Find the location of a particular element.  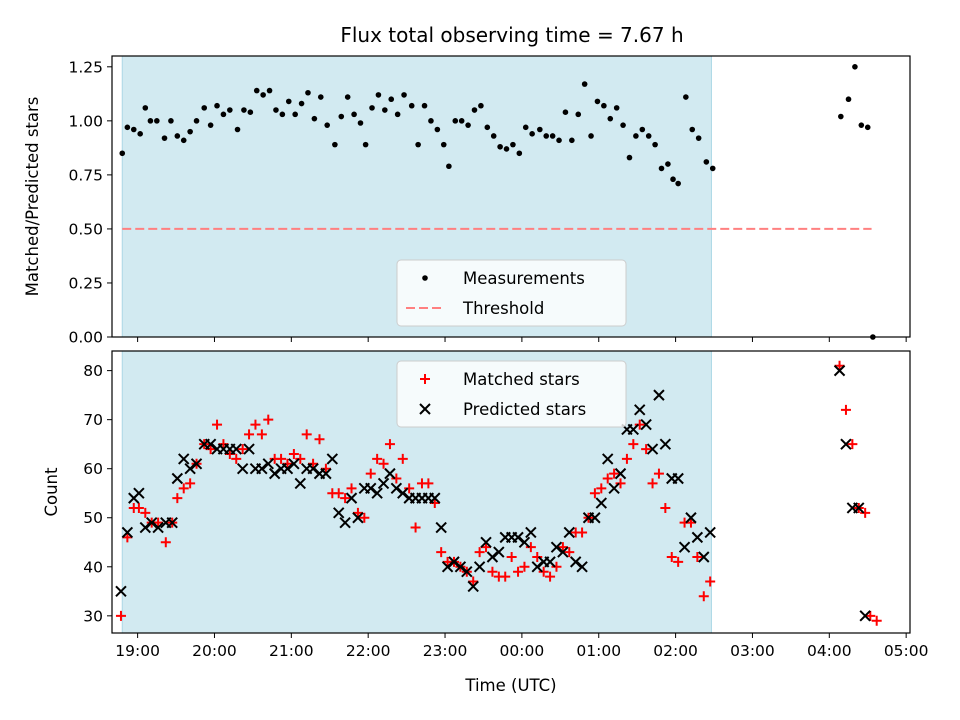

x-tick-label: 19:00 is located at coordinates (137, 651).